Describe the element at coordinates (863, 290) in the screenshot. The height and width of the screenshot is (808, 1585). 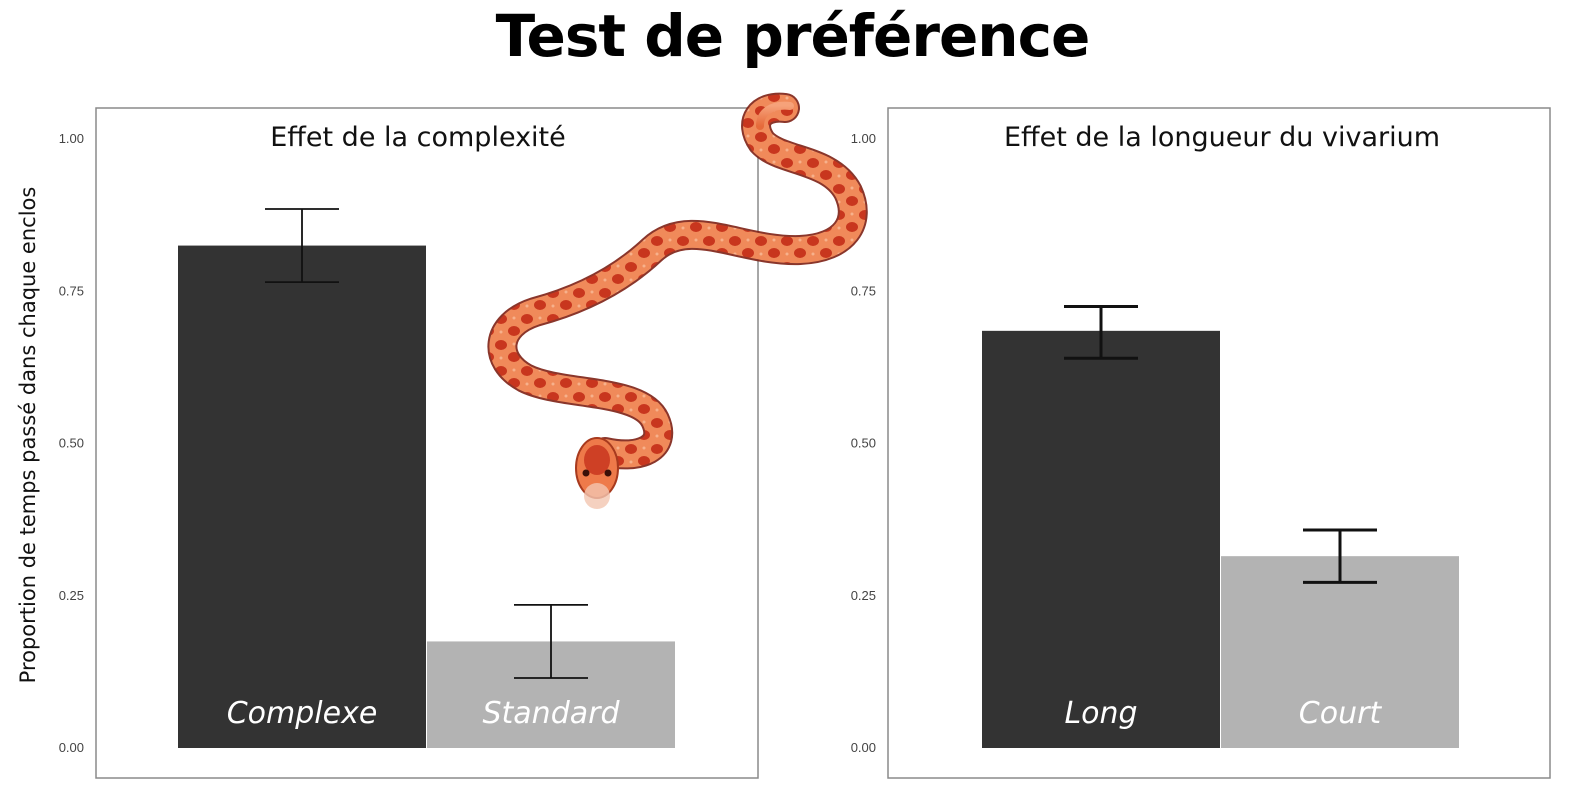
I see `y-tick-label-length-3: 0.75` at that location.